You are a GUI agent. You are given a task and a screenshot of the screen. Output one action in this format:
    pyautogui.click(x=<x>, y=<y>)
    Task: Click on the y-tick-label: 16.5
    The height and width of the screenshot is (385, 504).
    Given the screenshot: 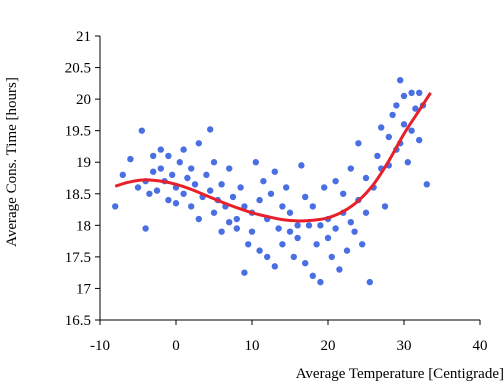 What is the action you would take?
    pyautogui.click(x=78, y=321)
    